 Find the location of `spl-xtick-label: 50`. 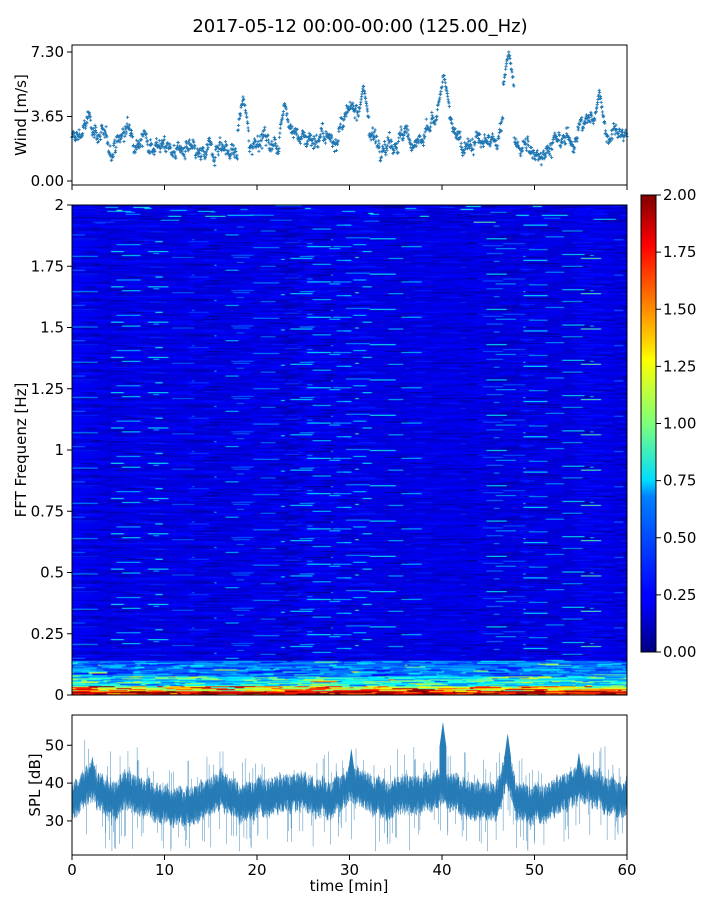

spl-xtick-label: 50 is located at coordinates (534, 870).